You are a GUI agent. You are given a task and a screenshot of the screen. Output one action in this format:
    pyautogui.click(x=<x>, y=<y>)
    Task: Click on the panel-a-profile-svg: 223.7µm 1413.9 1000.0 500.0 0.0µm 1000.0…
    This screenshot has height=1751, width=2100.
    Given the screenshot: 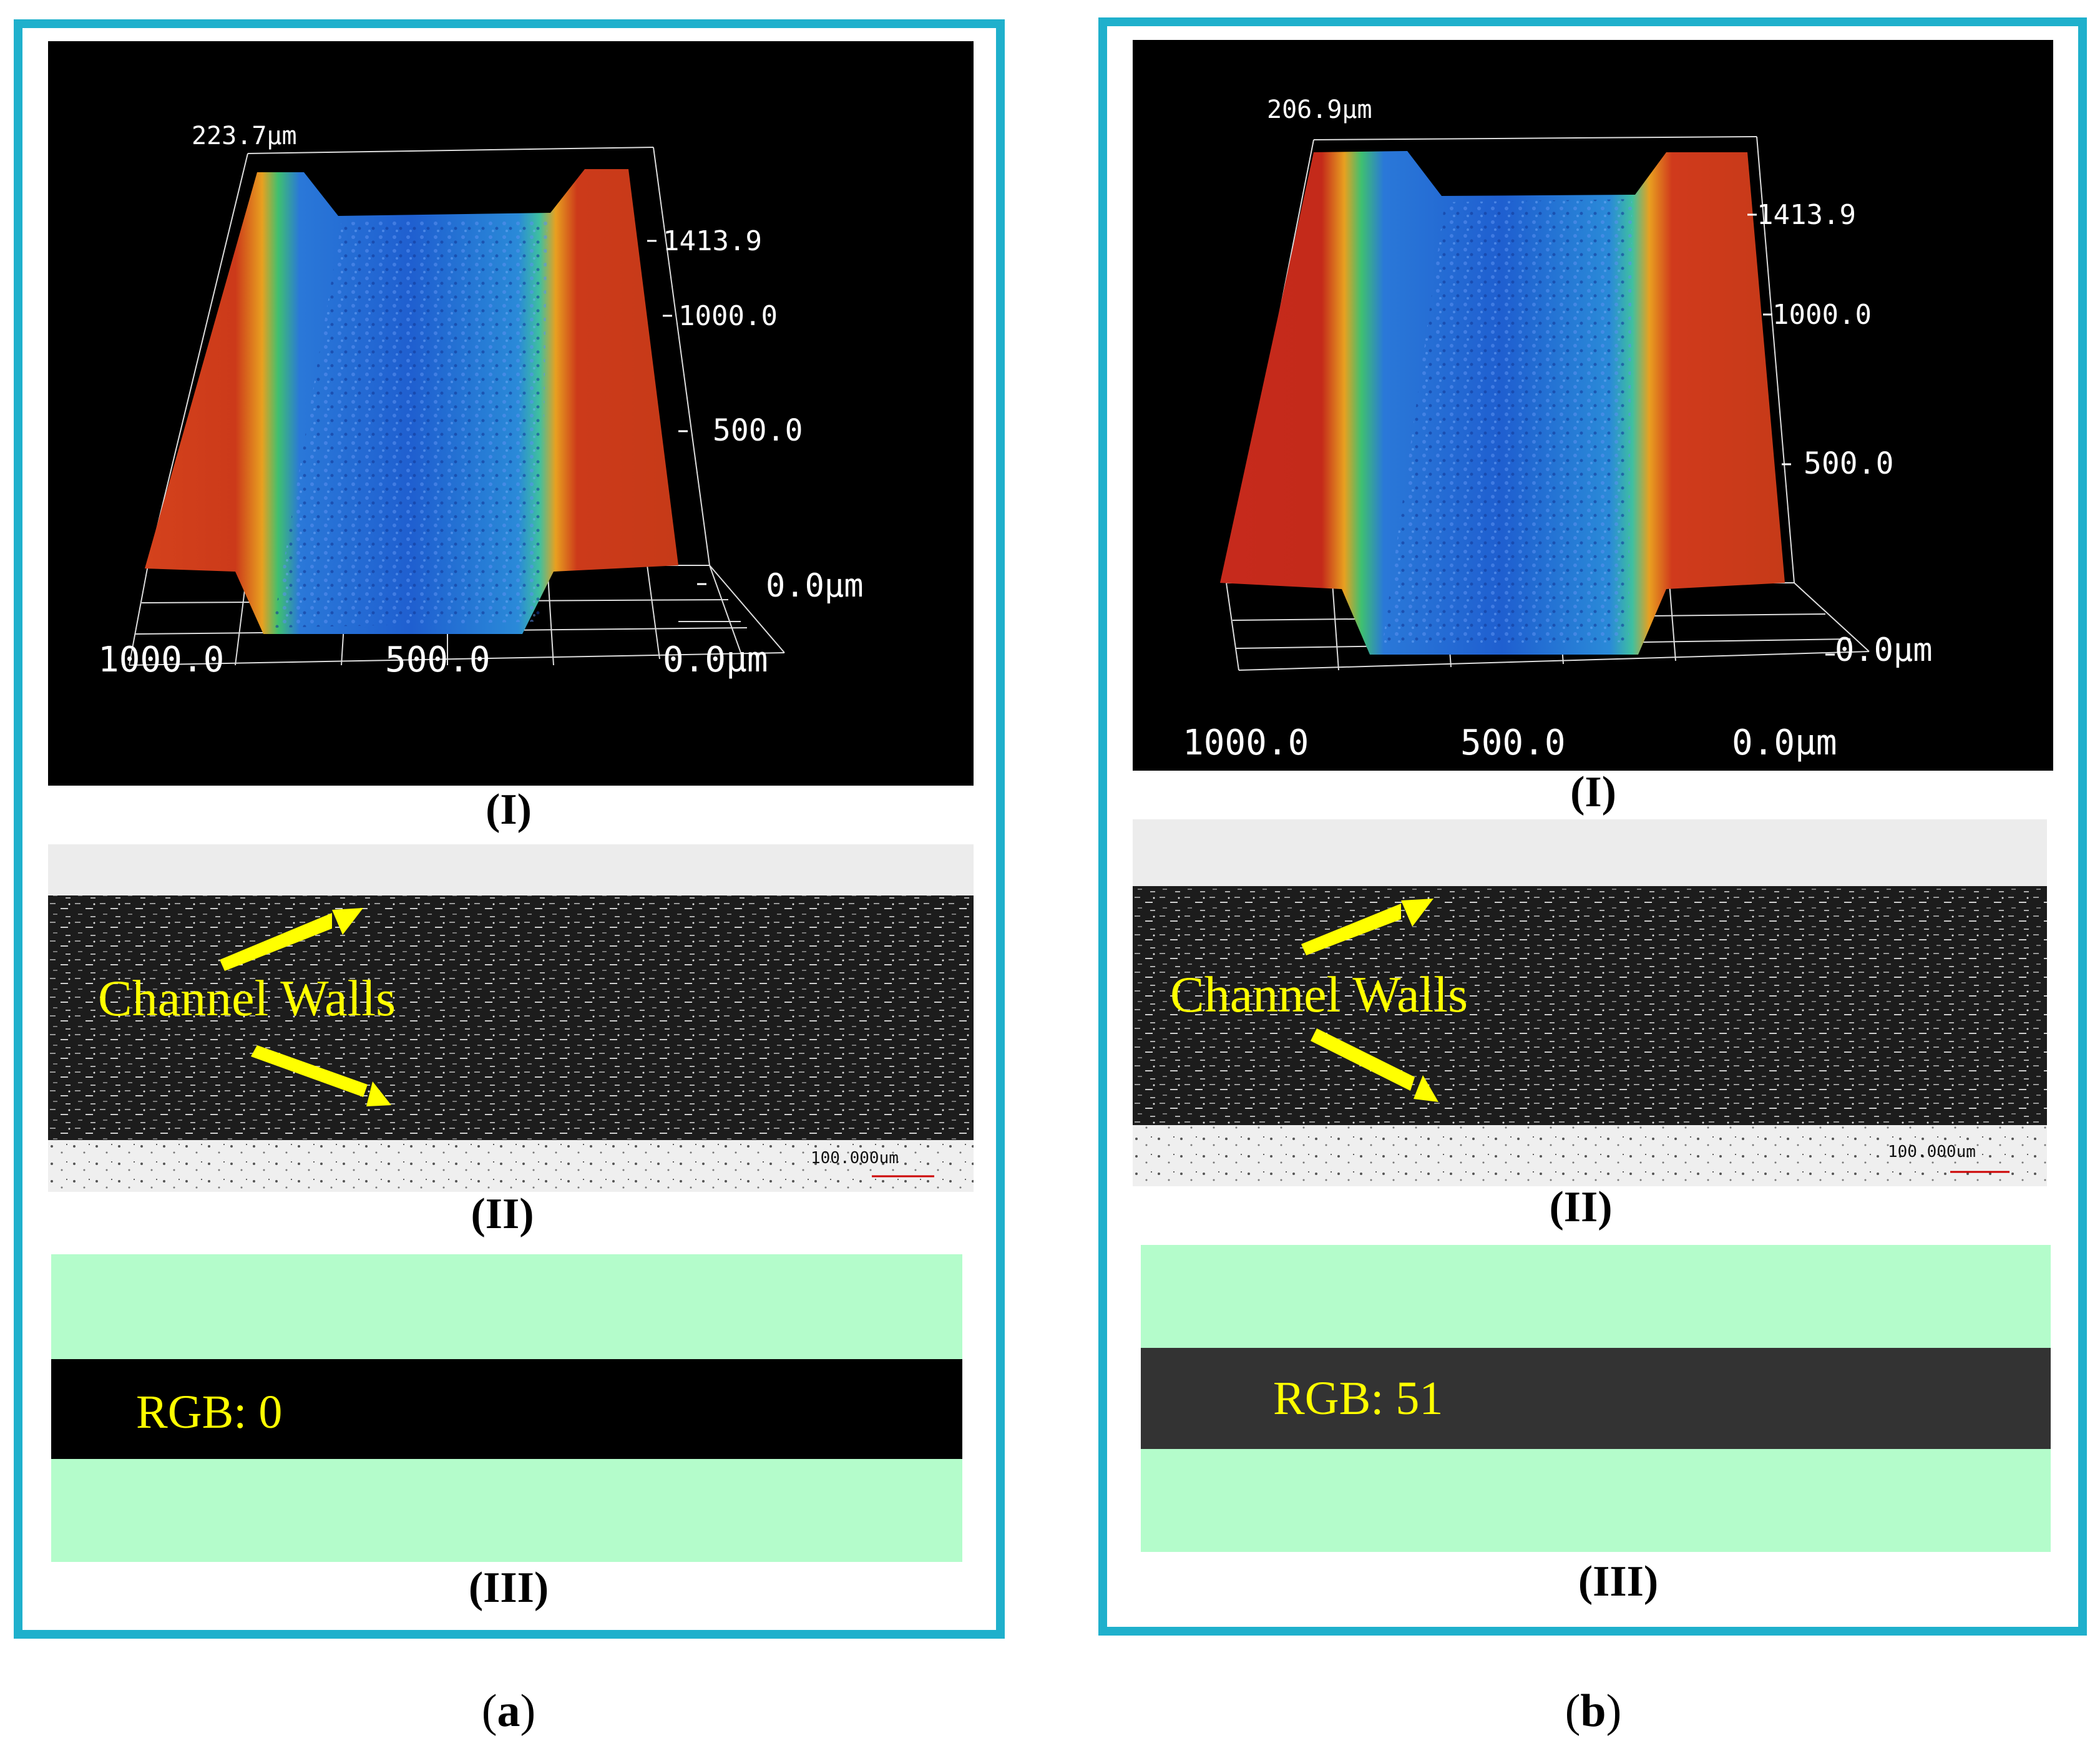 What is the action you would take?
    pyautogui.click(x=481, y=401)
    